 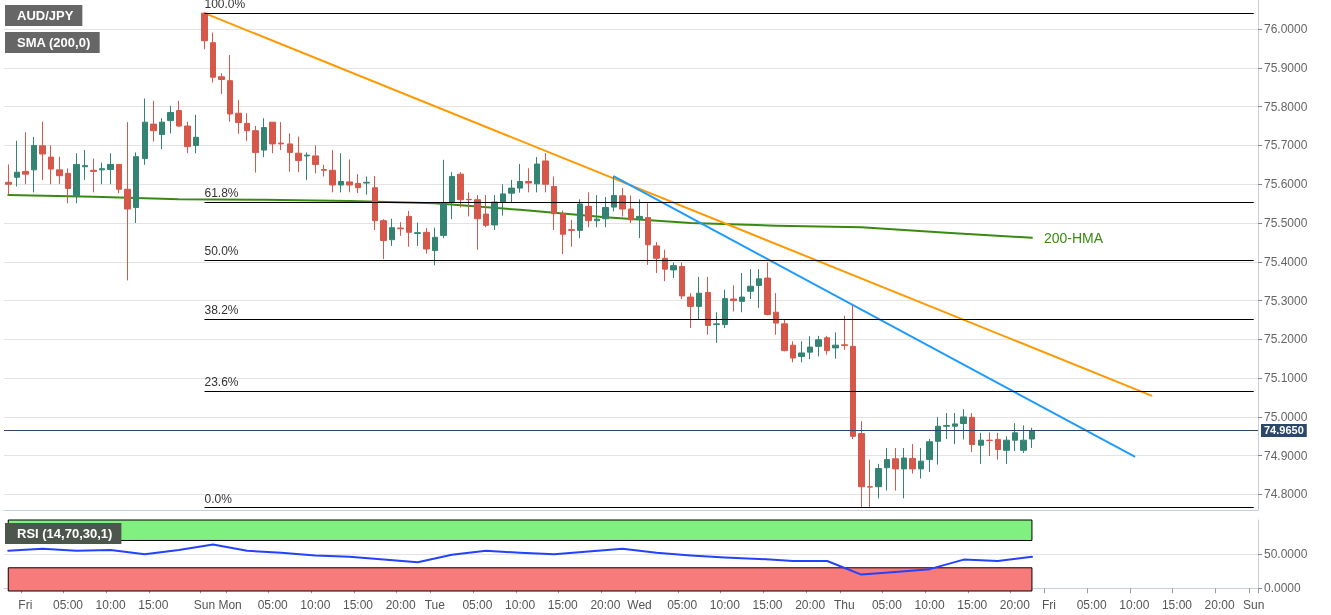 I want to click on annotation: 0.0%, so click(x=218, y=498).